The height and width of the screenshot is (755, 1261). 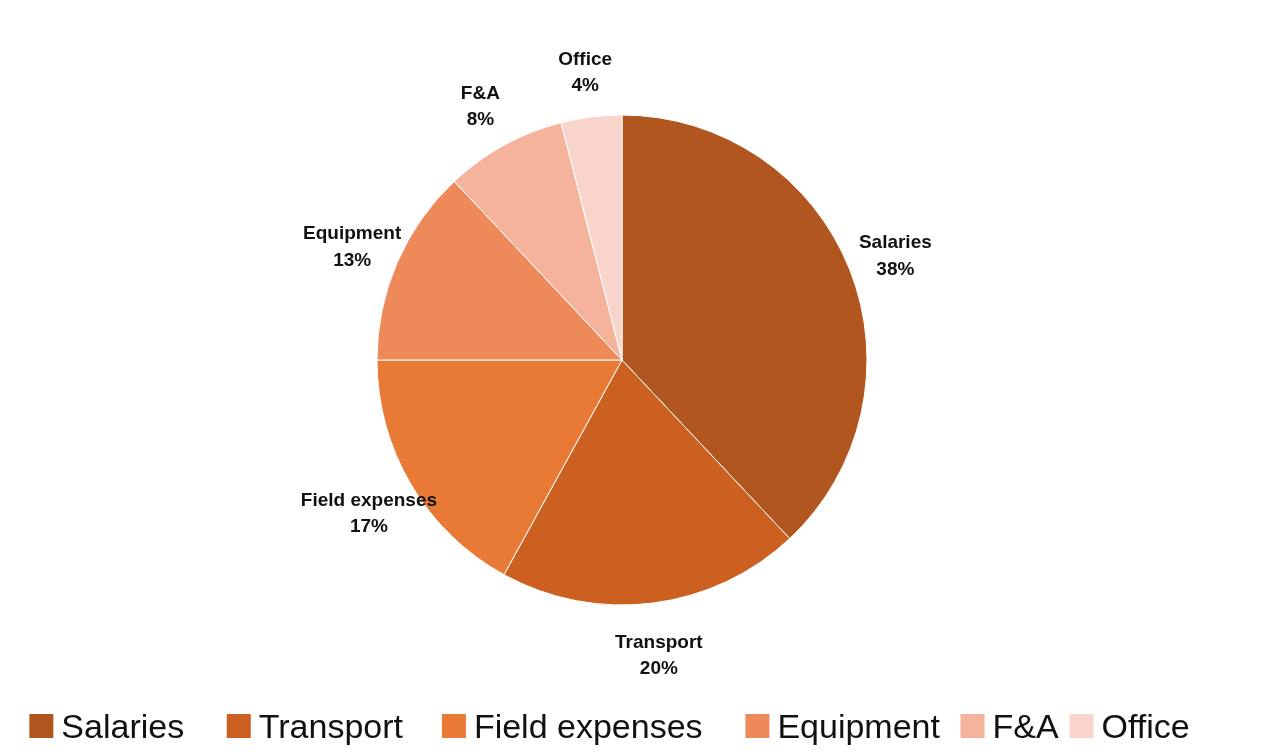 What do you see at coordinates (658, 668) in the screenshot?
I see `data-label: 20%` at bounding box center [658, 668].